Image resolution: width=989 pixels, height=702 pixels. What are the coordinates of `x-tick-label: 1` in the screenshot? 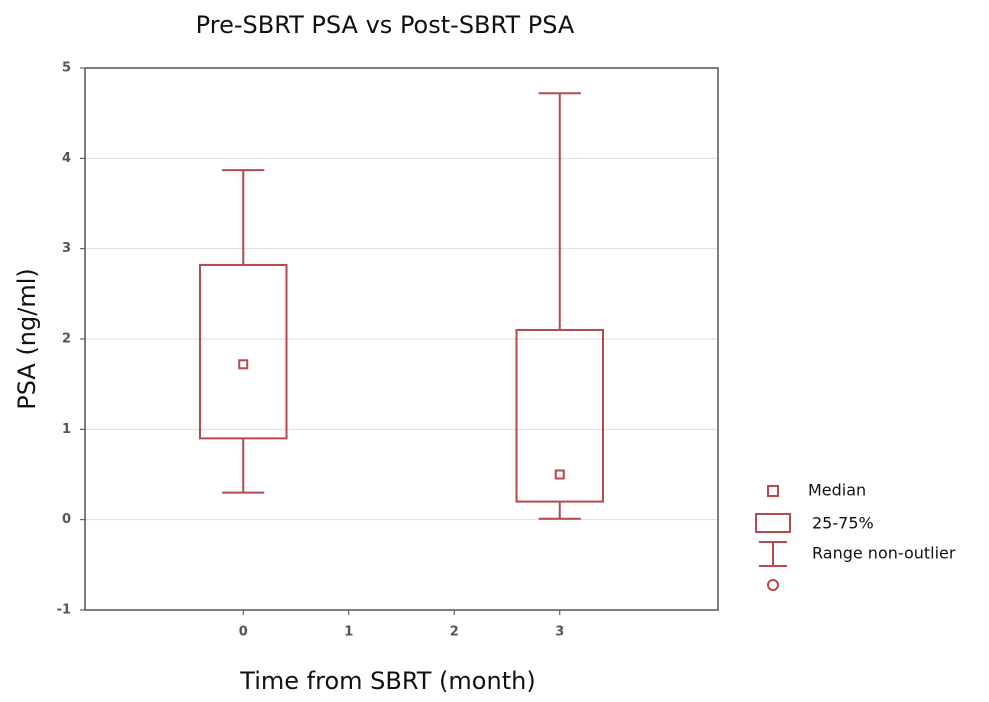 It's located at (348, 632).